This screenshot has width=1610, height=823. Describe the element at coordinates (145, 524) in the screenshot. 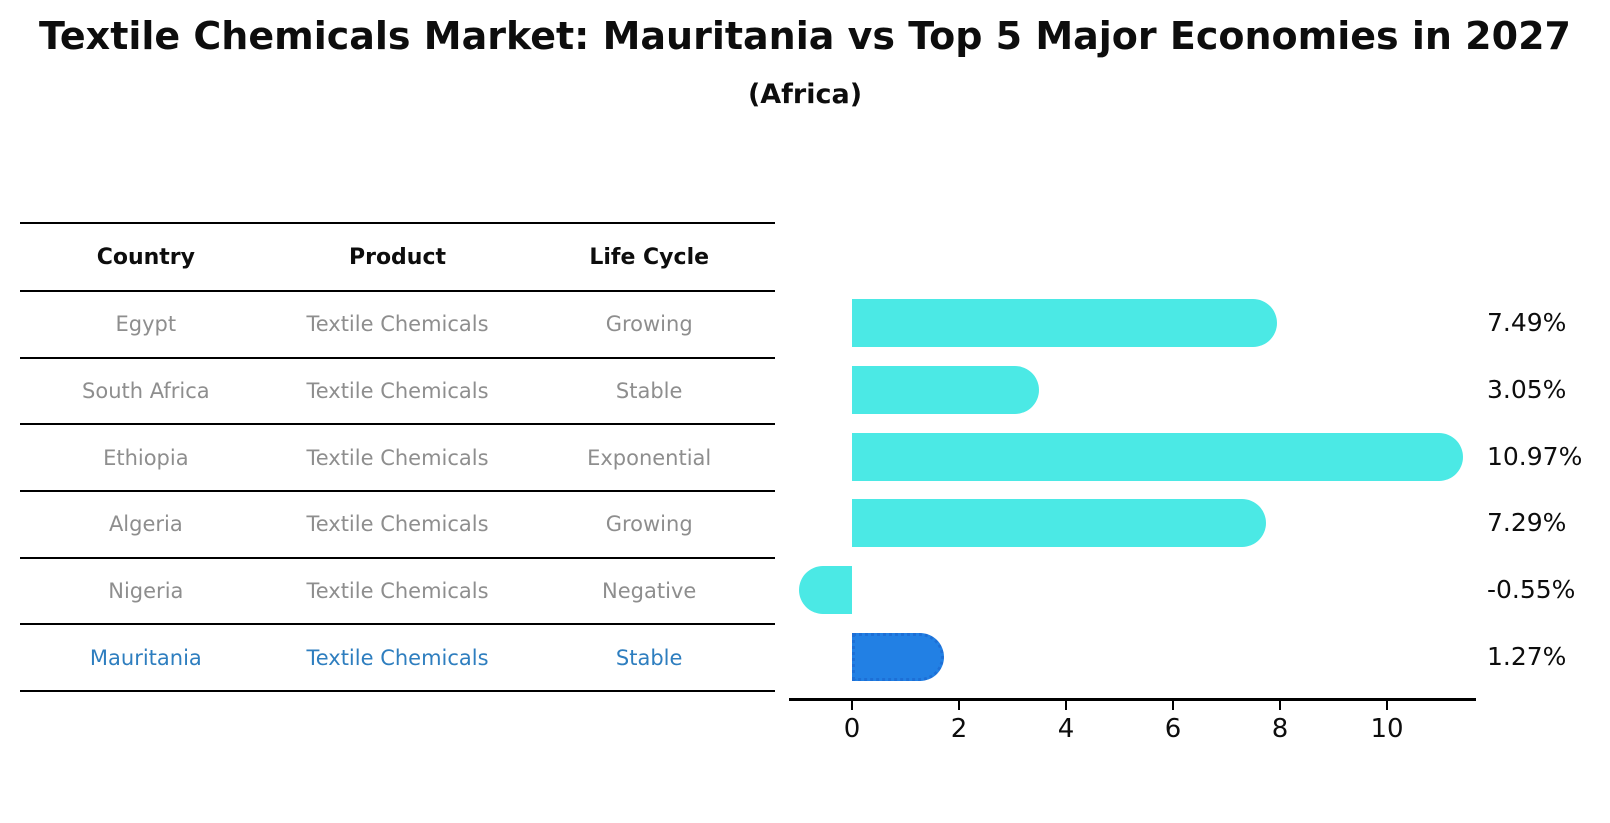

I see `cell-country: Algeria` at that location.